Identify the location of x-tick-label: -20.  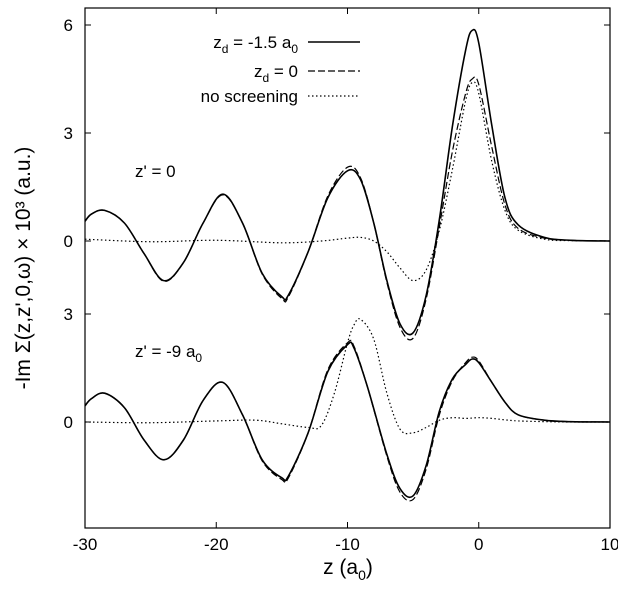
(216, 544).